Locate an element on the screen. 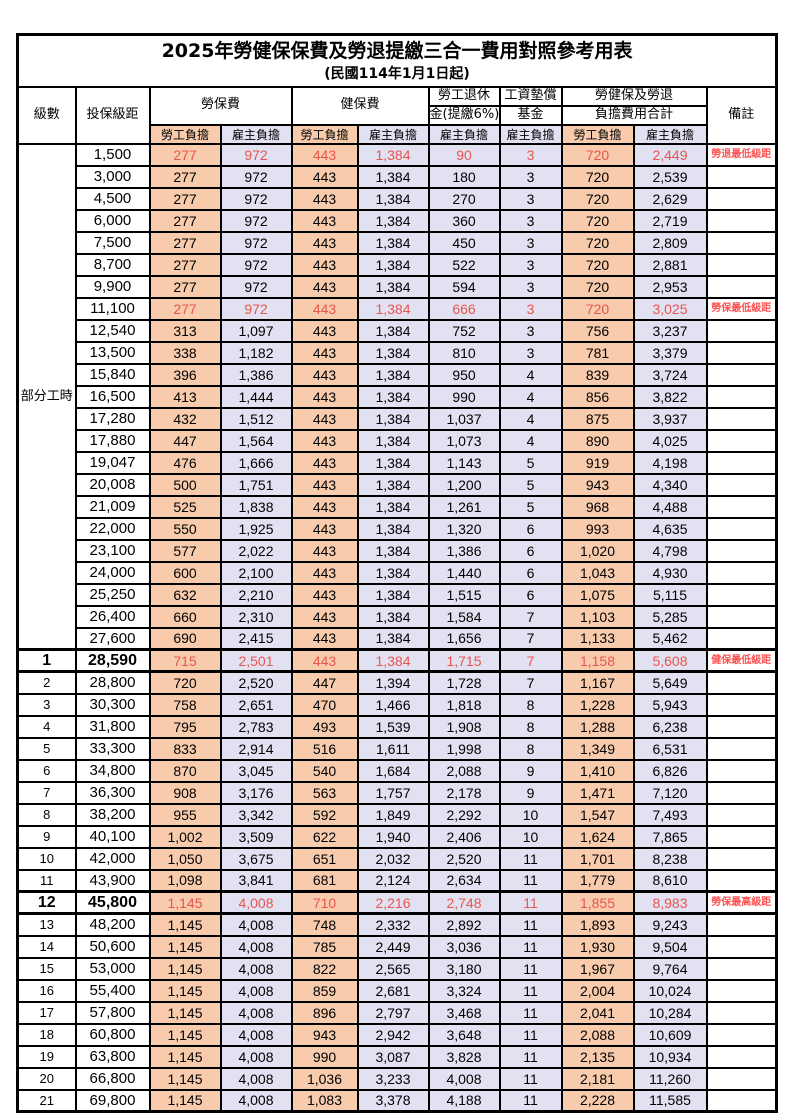 The width and height of the screenshot is (791, 1120). cell-total-employee: 1,779 is located at coordinates (597, 880).